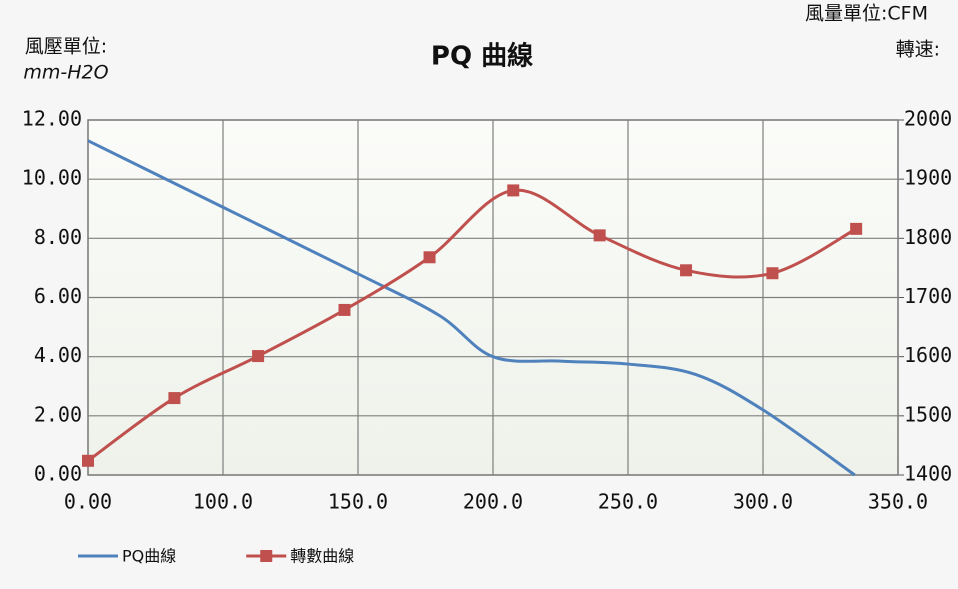  Describe the element at coordinates (58, 355) in the screenshot. I see `y-tick-label: 4.00` at that location.